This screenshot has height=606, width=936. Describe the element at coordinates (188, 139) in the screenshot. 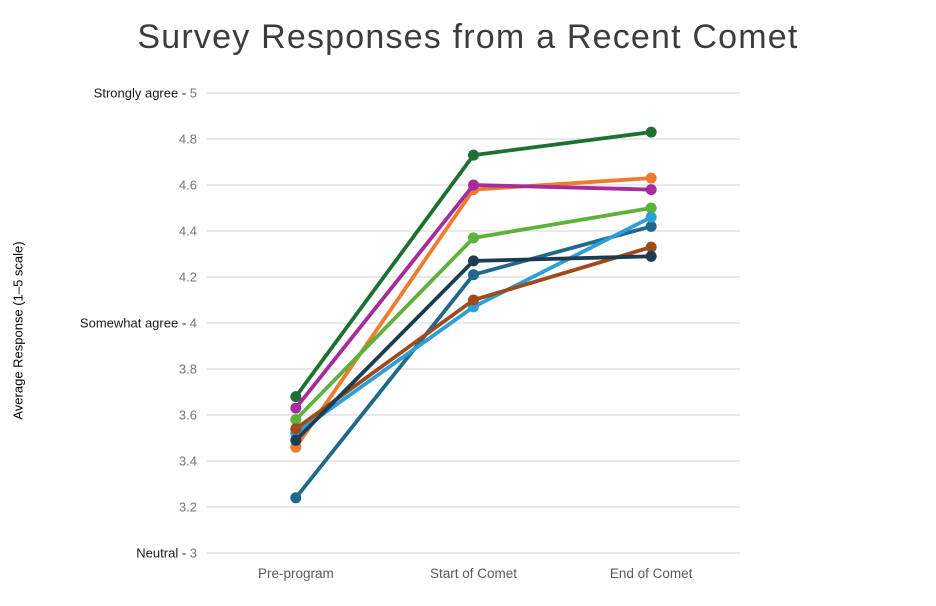

I see `y-tick-label: 4.8` at that location.